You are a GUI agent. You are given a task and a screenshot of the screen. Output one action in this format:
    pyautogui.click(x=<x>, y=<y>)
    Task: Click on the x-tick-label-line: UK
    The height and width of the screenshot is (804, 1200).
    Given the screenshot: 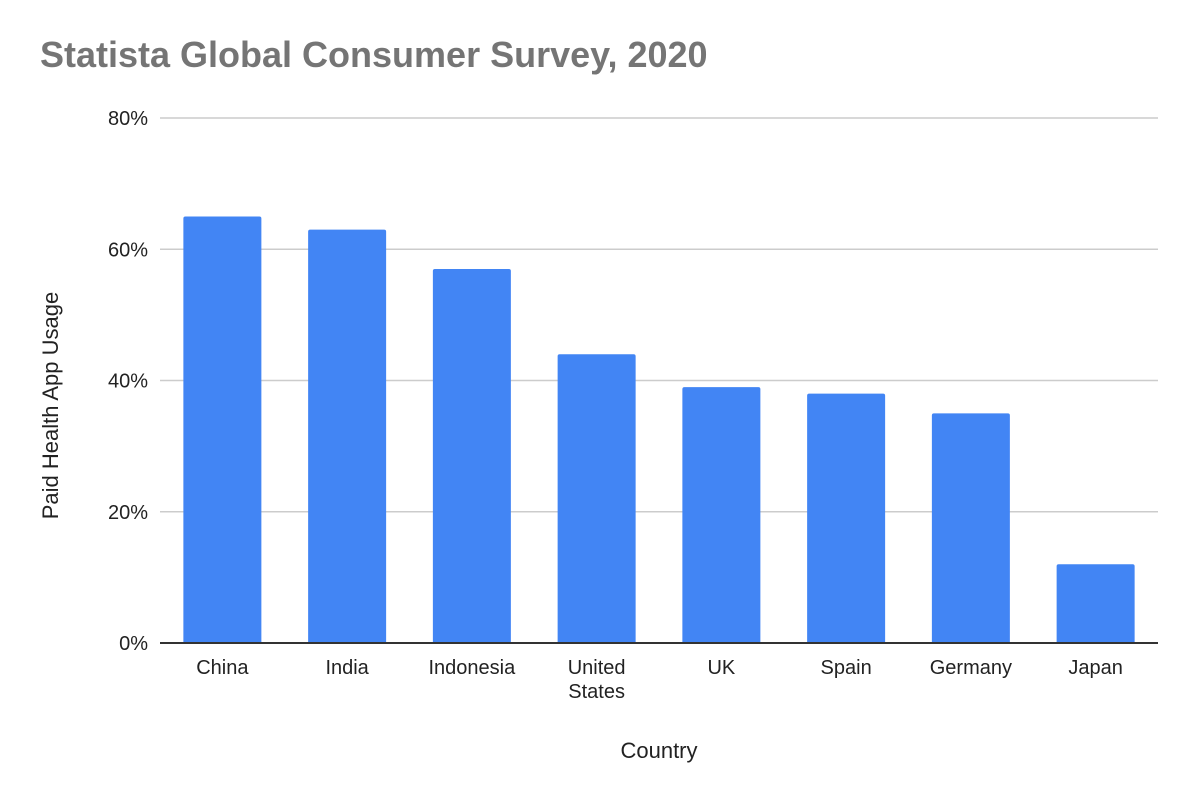 What is the action you would take?
    pyautogui.click(x=721, y=668)
    